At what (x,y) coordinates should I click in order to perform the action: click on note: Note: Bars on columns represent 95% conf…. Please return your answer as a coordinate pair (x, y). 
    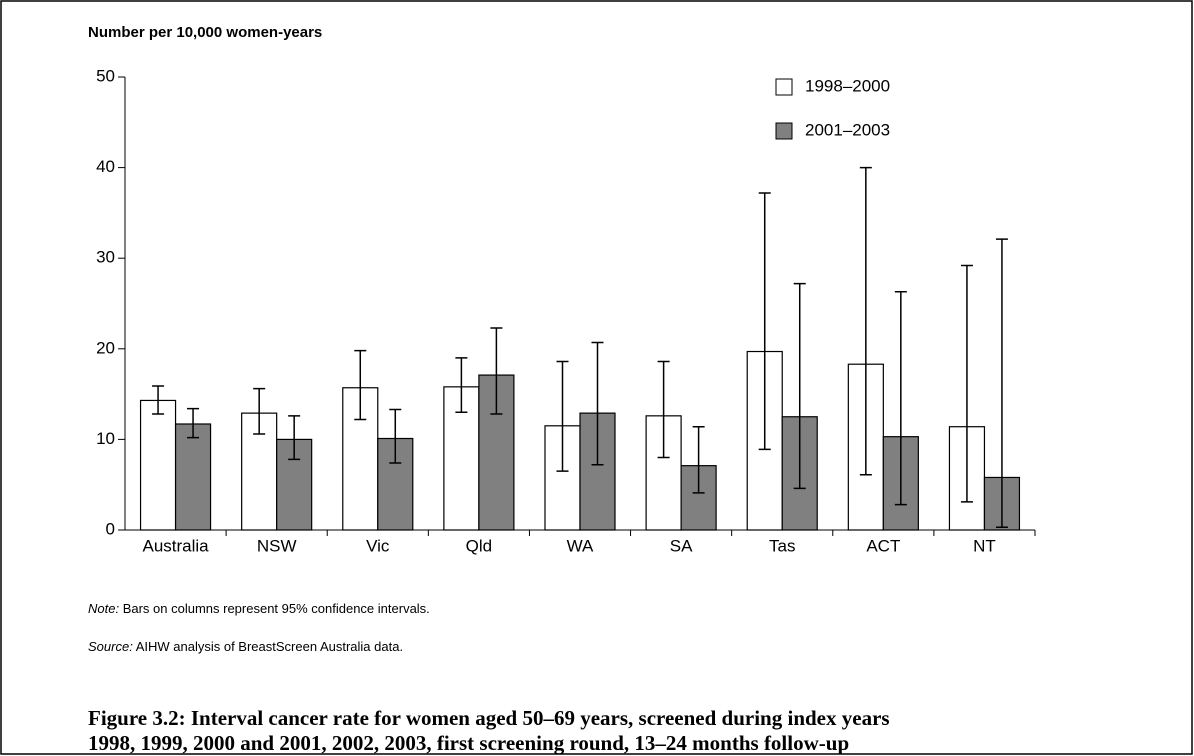
    Looking at the image, I should click on (259, 608).